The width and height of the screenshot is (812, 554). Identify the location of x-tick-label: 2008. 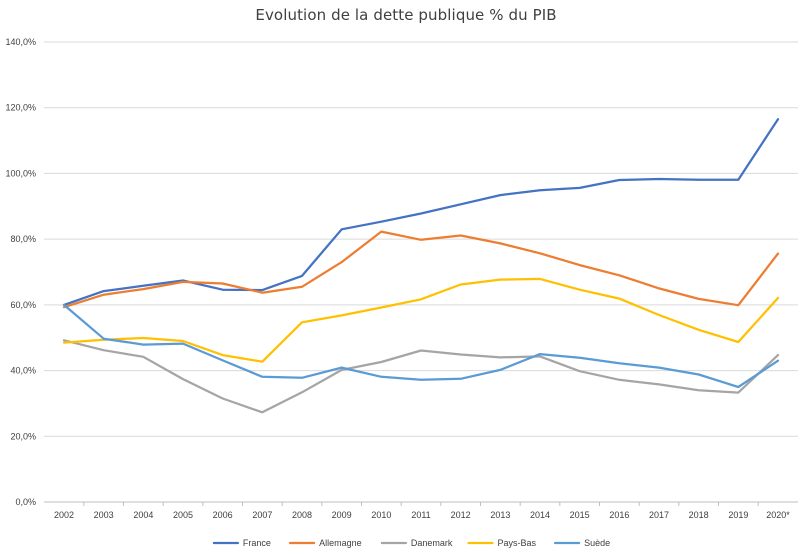
(302, 515).